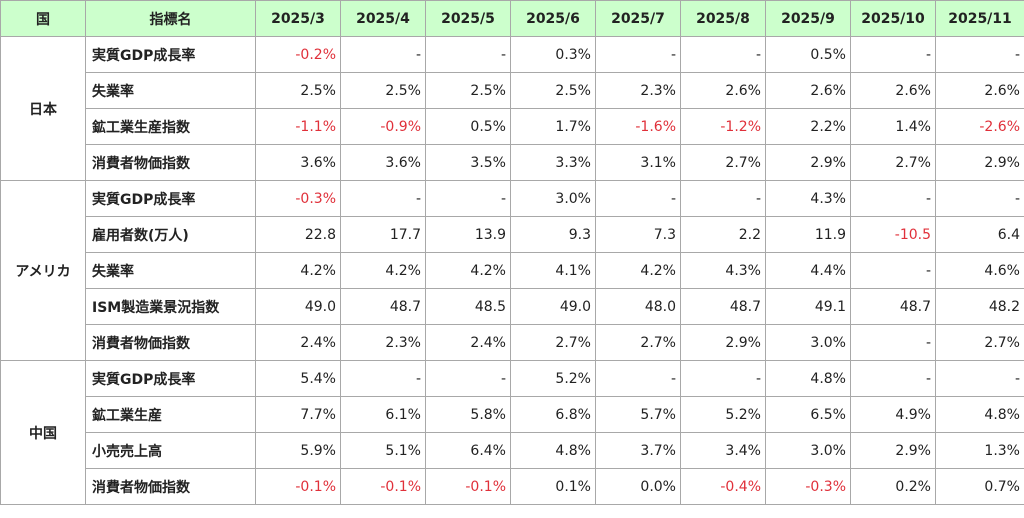 This screenshot has width=1024, height=518. I want to click on header-month: 2025/11, so click(979, 18).